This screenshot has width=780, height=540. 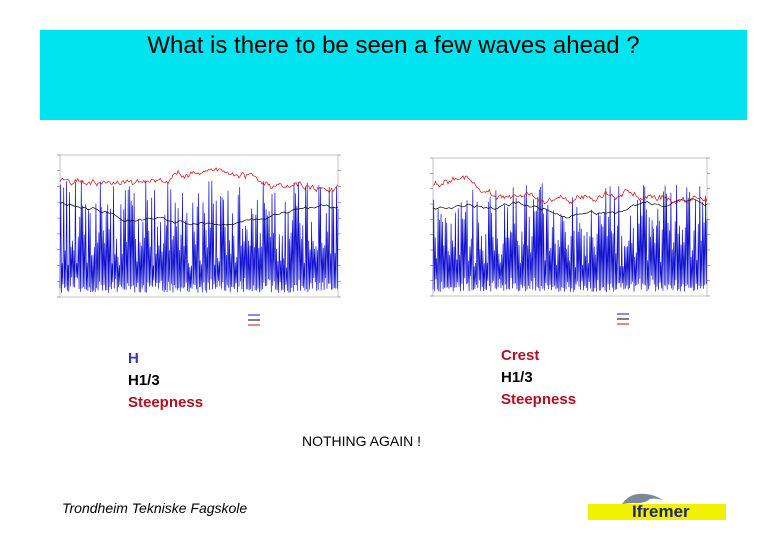 What do you see at coordinates (133, 358) in the screenshot?
I see `left-legend-h: H` at bounding box center [133, 358].